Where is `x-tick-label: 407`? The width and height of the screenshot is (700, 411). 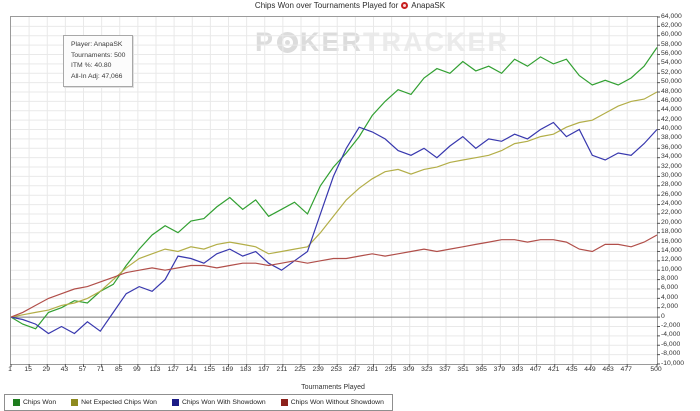
x-tick-label: 407 is located at coordinates (535, 369).